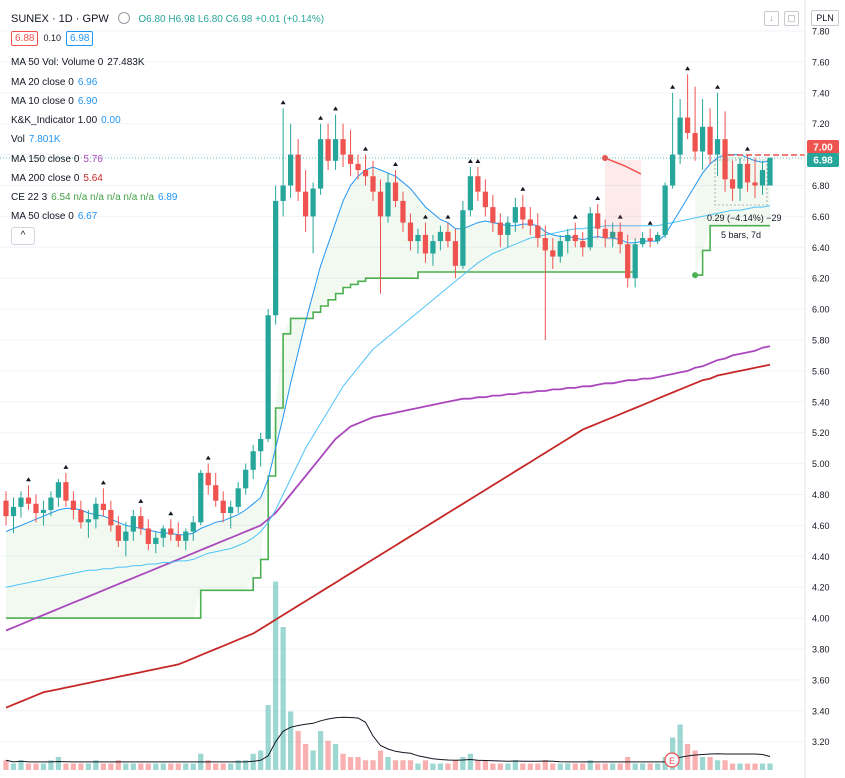  I want to click on measure-label: 0.29 (−4.14%) −29, so click(744, 218).